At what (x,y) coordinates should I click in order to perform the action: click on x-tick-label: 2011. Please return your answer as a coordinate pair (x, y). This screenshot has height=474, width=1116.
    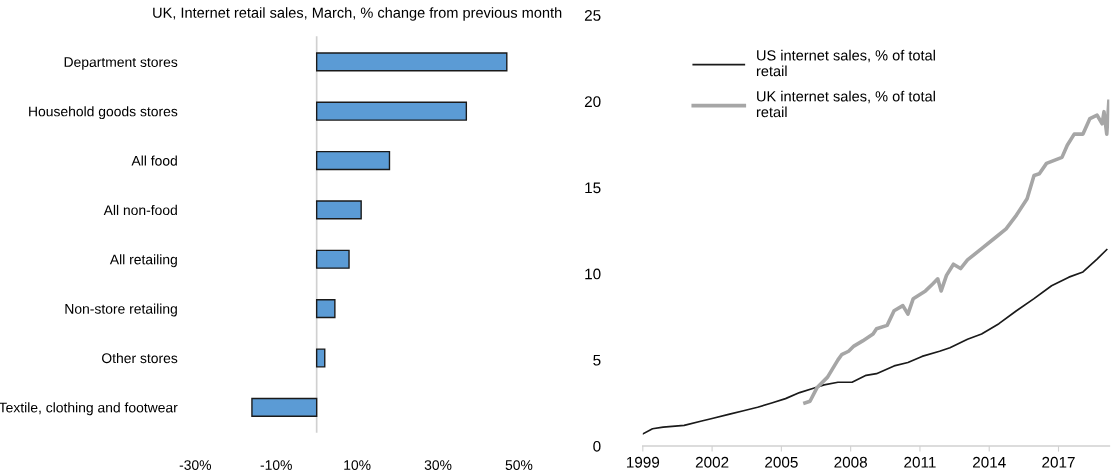
    Looking at the image, I should click on (920, 462).